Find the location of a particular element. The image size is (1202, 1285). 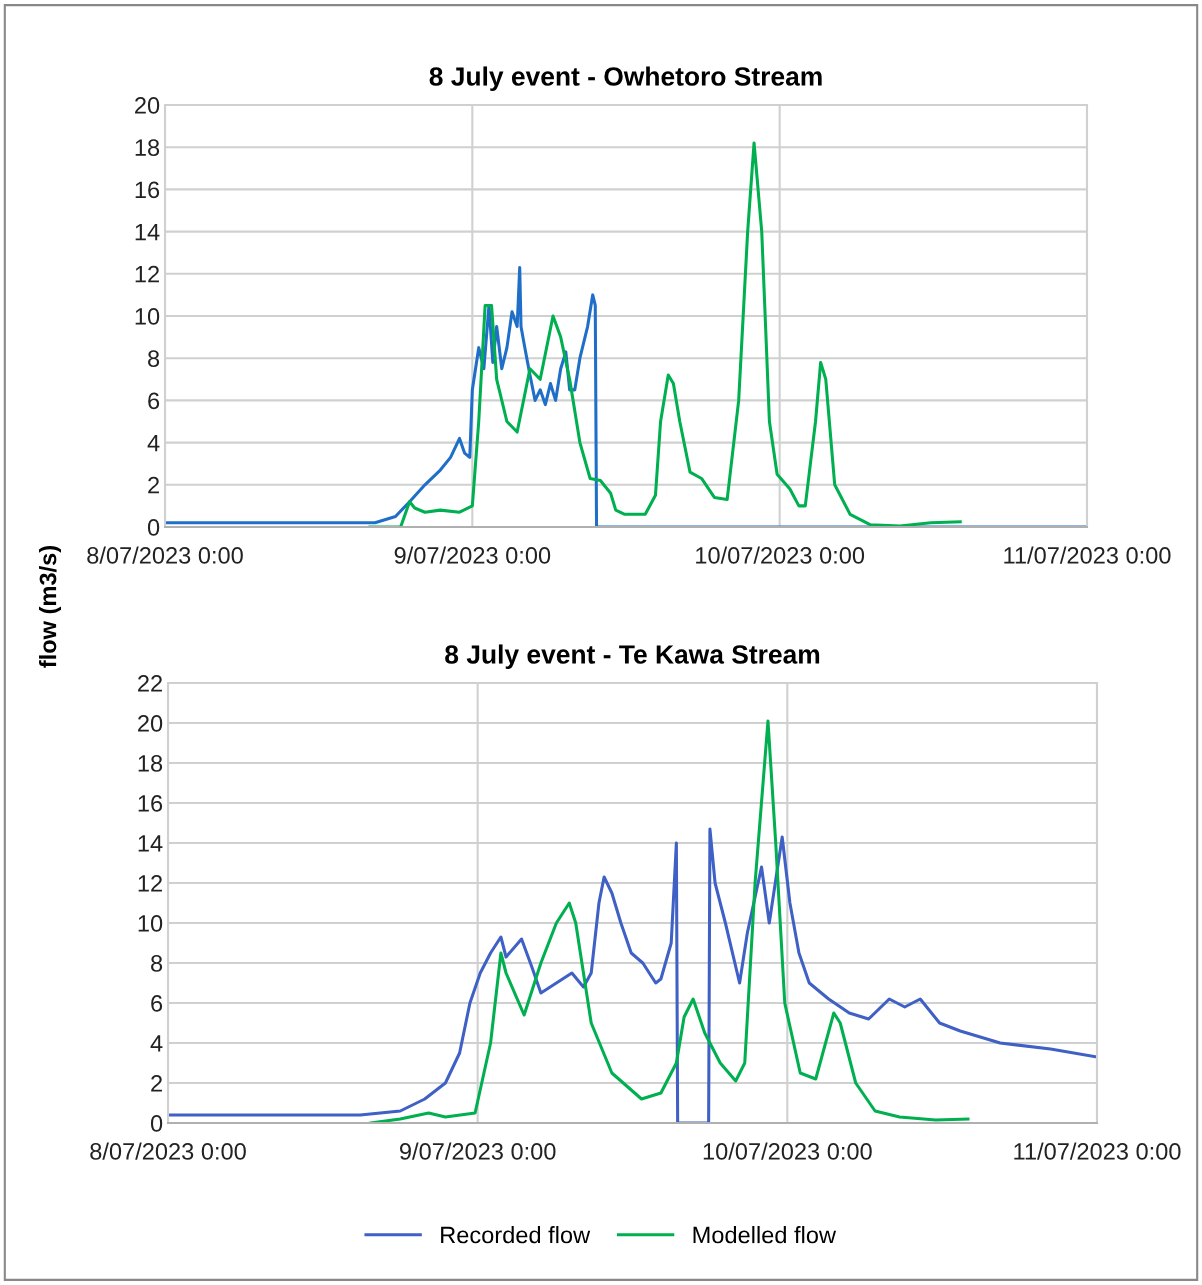

legend-label: Modelled flow is located at coordinates (765, 1234).